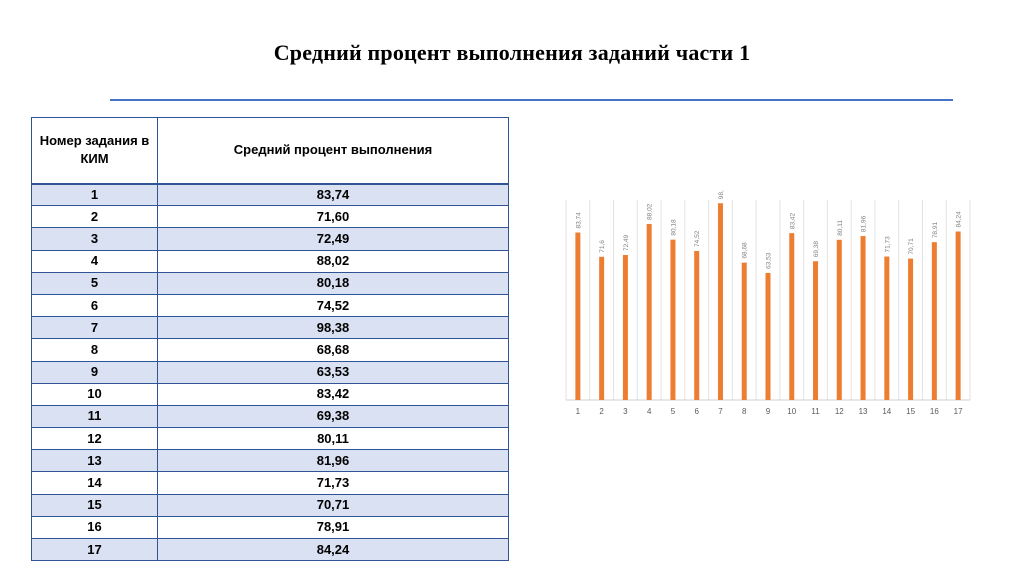 The image size is (1024, 574). Describe the element at coordinates (94, 283) in the screenshot. I see `task-number-cell: 5` at that location.